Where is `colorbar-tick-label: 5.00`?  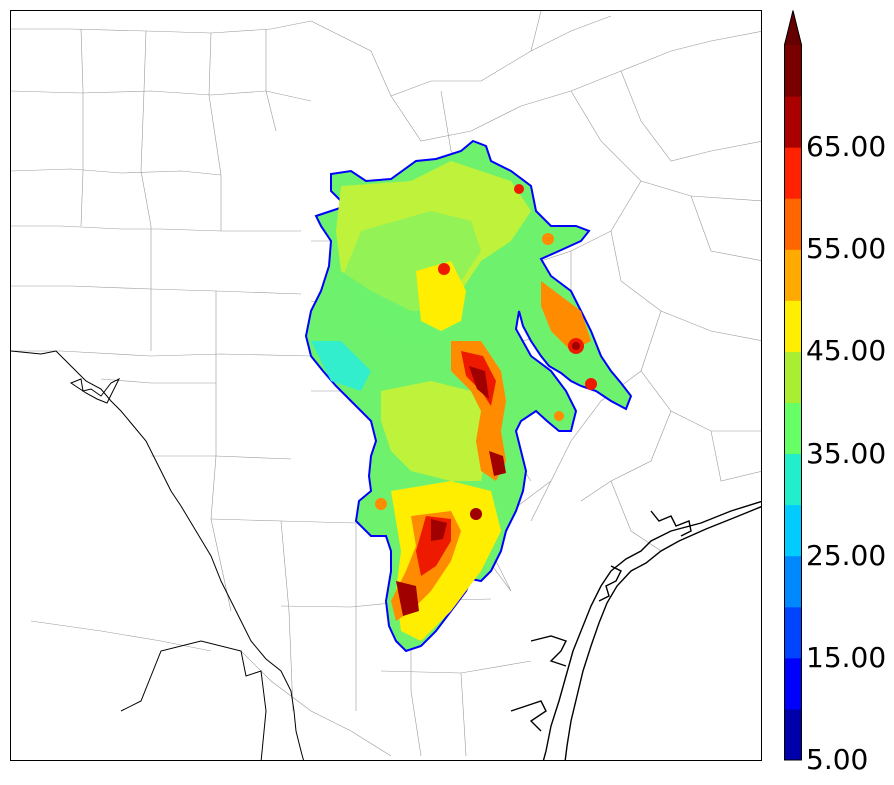
colorbar-tick-label: 5.00 is located at coordinates (837, 759).